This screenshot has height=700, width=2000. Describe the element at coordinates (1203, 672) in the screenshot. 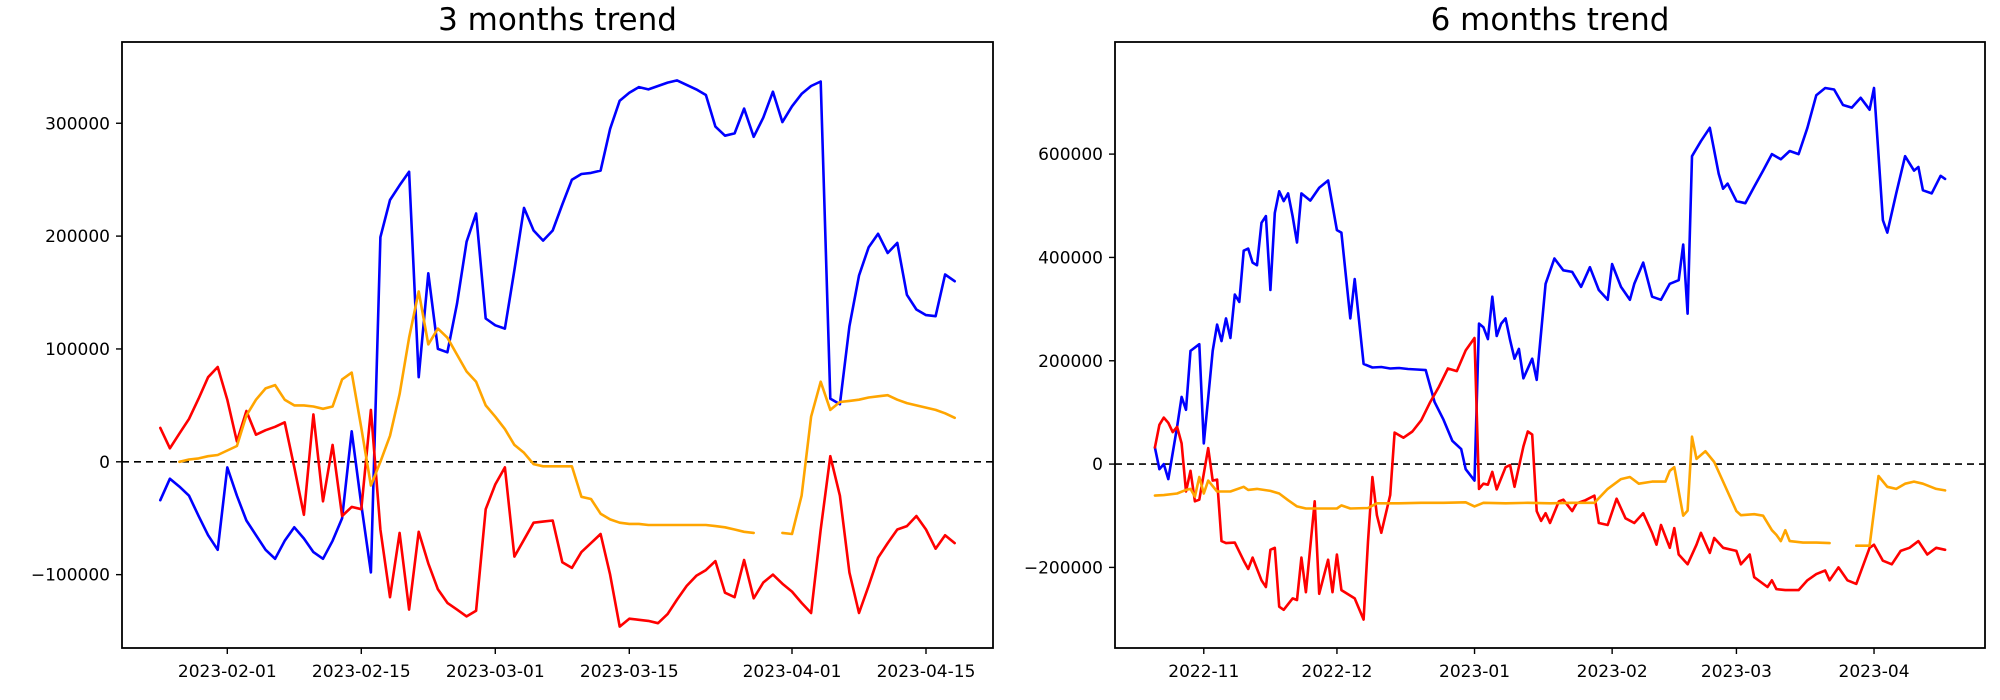

I see `x-tick-label: 2022-11` at that location.